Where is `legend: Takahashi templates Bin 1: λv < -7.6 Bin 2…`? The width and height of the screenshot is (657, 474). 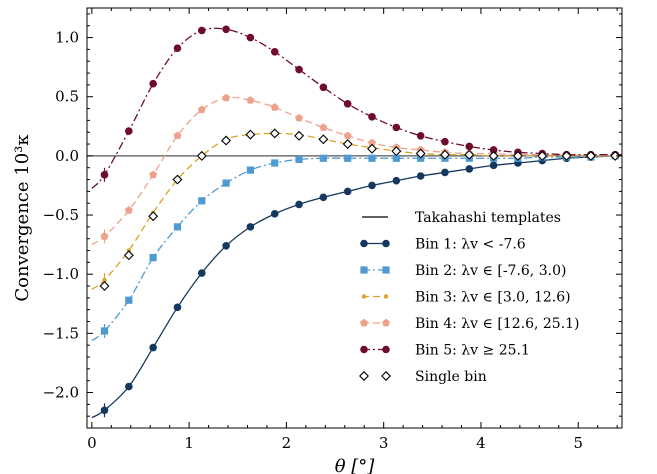 legend: Takahashi templates Bin 1: λv < -7.6 Bin 2… is located at coordinates (469, 297).